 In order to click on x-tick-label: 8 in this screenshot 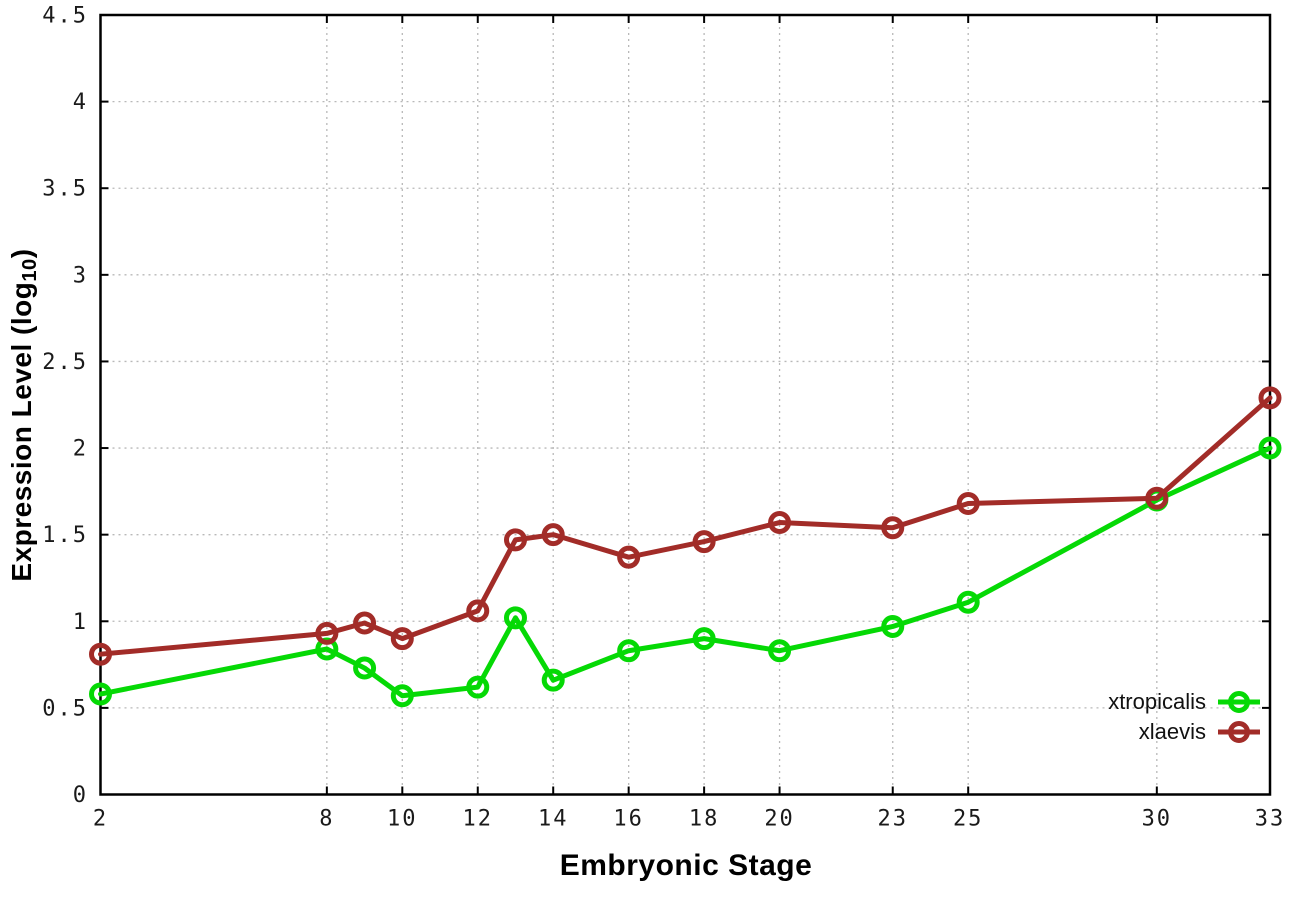, I will do `click(326, 819)`.